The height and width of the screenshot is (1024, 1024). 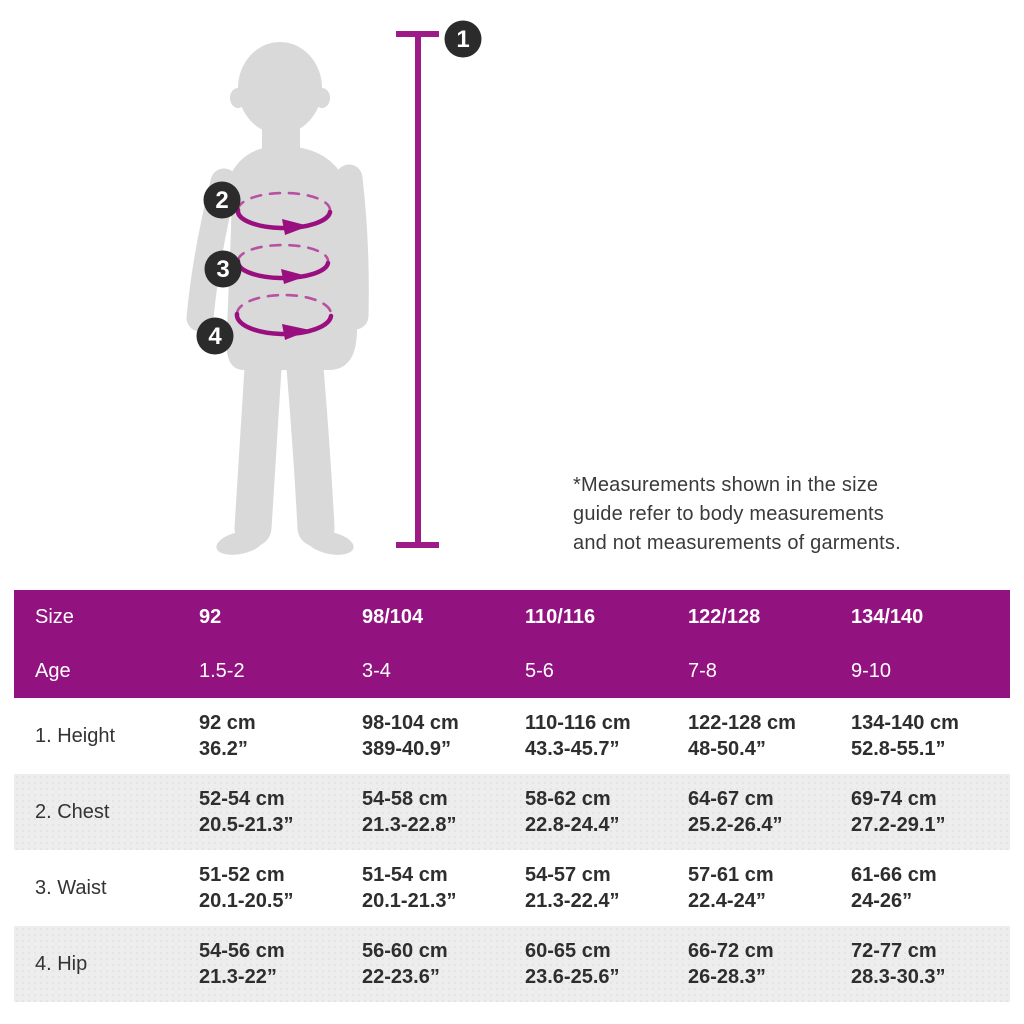 What do you see at coordinates (417, 545) in the screenshot?
I see `height-line-bottom-cap` at bounding box center [417, 545].